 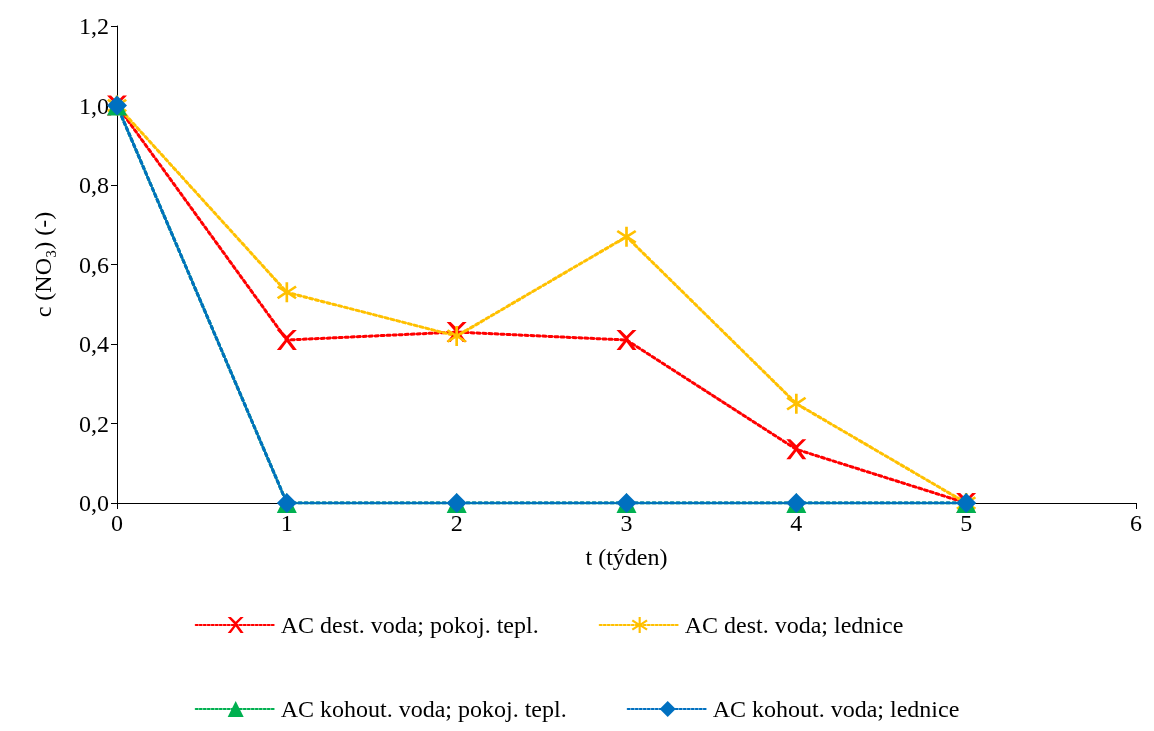 I want to click on y-axis-title: c (NO₃) (-), so click(x=43, y=264).